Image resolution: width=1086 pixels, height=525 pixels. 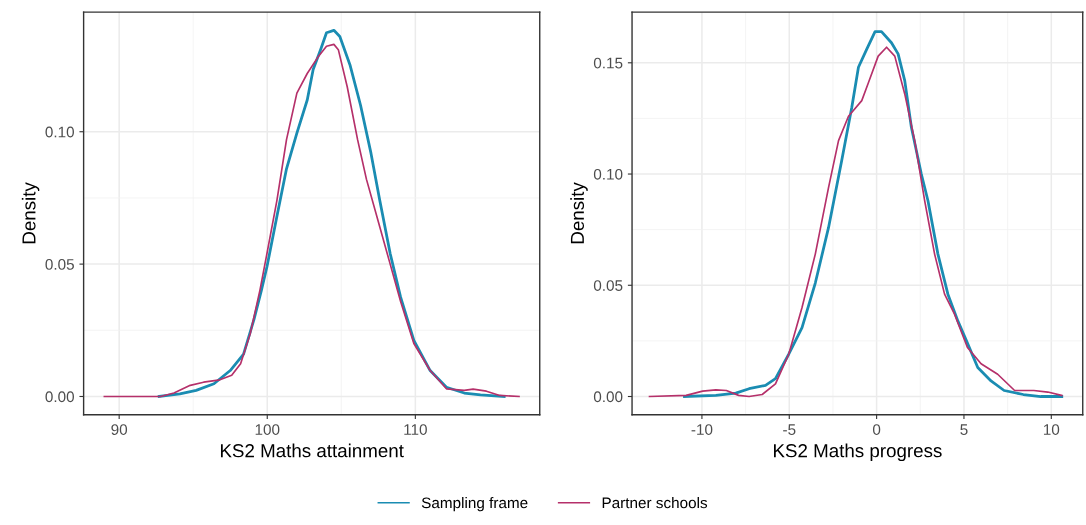 I want to click on x-tick-label: 100, so click(x=267, y=429).